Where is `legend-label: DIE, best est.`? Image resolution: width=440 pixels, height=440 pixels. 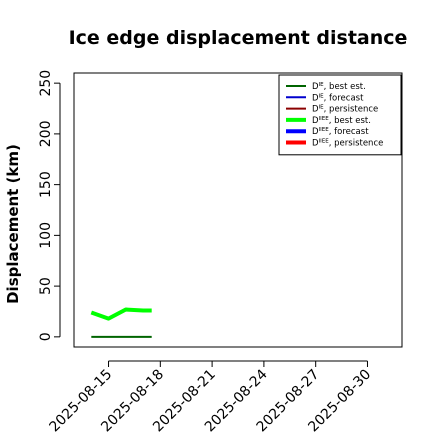 legend-label: DIE, best est. is located at coordinates (339, 87).